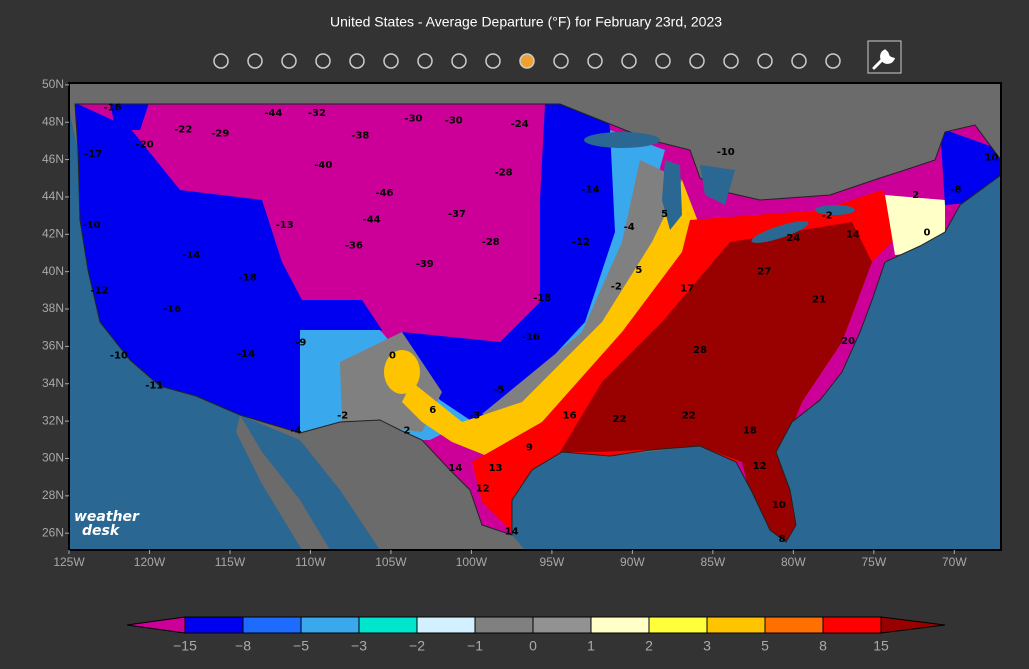 This screenshot has width=1029, height=669. What do you see at coordinates (432, 410) in the screenshot?
I see `station-value: 6` at bounding box center [432, 410].